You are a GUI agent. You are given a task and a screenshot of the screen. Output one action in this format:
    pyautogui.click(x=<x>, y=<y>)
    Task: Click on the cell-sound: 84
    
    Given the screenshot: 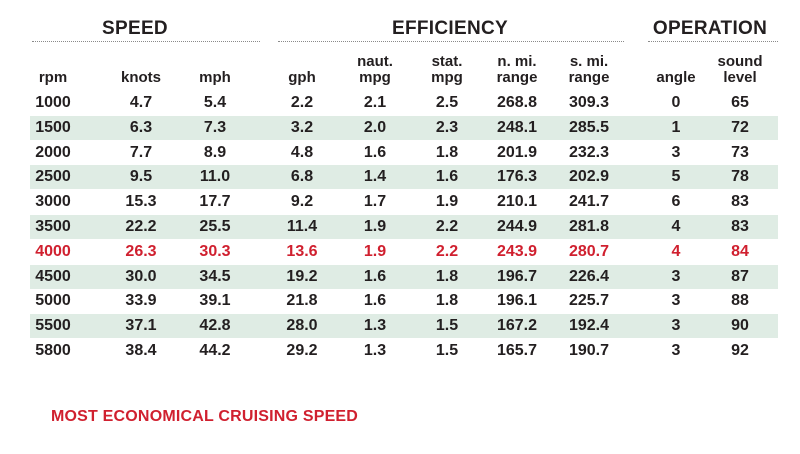 What is the action you would take?
    pyautogui.click(x=740, y=251)
    